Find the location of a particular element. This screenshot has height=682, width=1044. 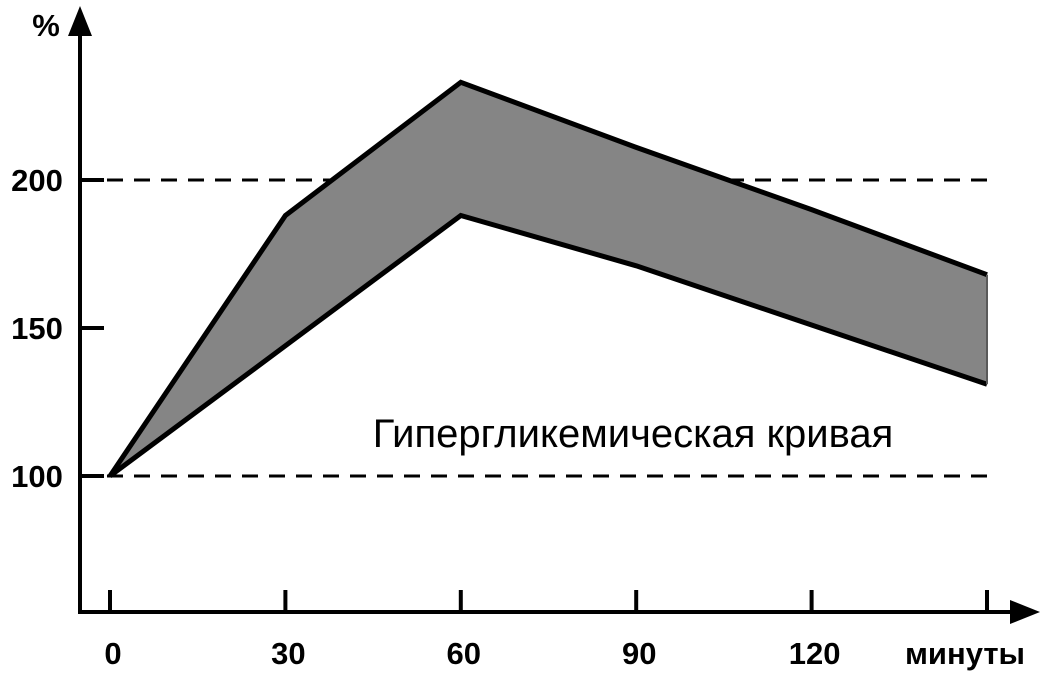

x-tick-label-60: 60 is located at coordinates (464, 653).